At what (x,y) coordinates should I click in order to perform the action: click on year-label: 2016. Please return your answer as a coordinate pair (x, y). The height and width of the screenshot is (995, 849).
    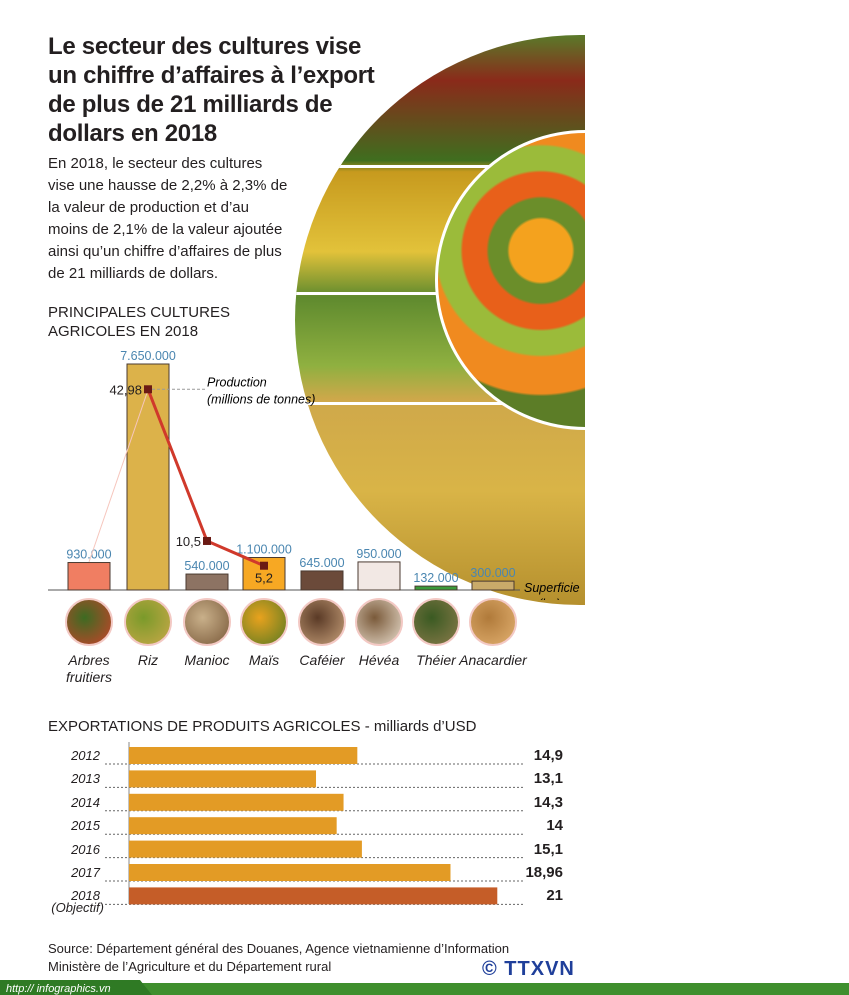
    Looking at the image, I should click on (85, 849).